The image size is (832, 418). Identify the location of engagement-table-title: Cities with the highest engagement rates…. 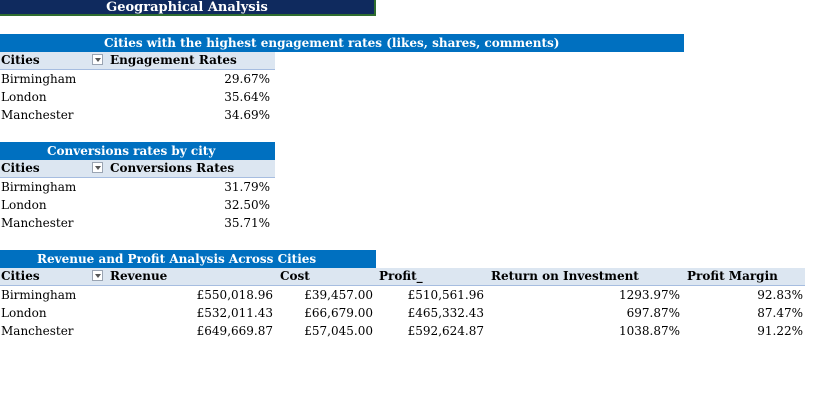
(342, 43).